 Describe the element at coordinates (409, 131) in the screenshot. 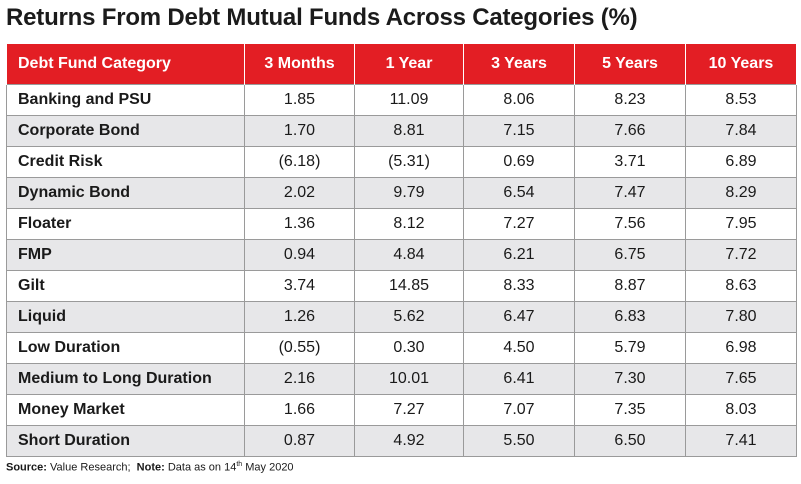

I see `return-value-cell: 8.81` at that location.